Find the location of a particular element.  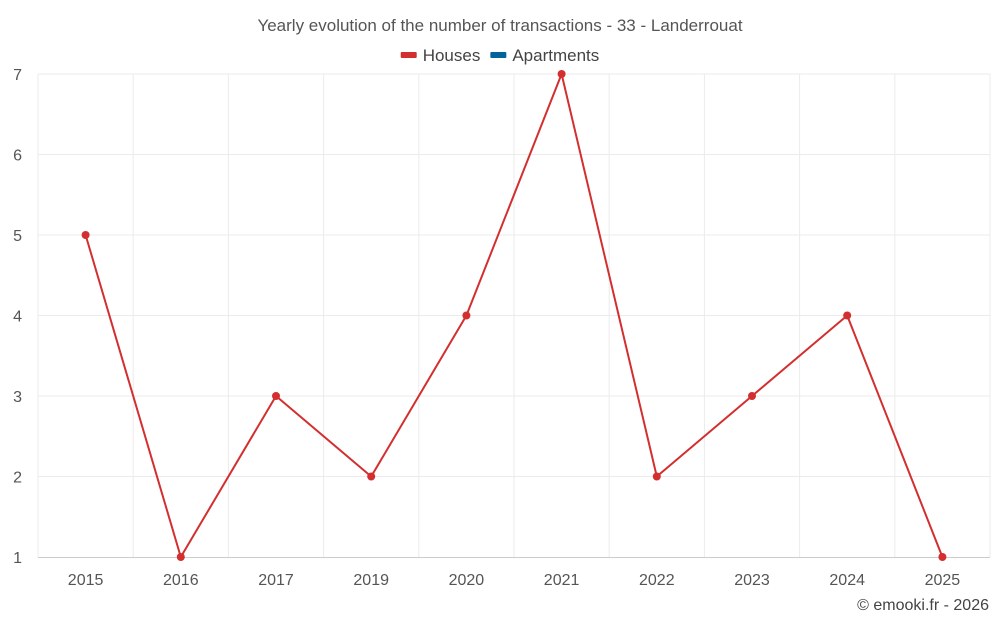

legend-swatch-apartments is located at coordinates (498, 55).